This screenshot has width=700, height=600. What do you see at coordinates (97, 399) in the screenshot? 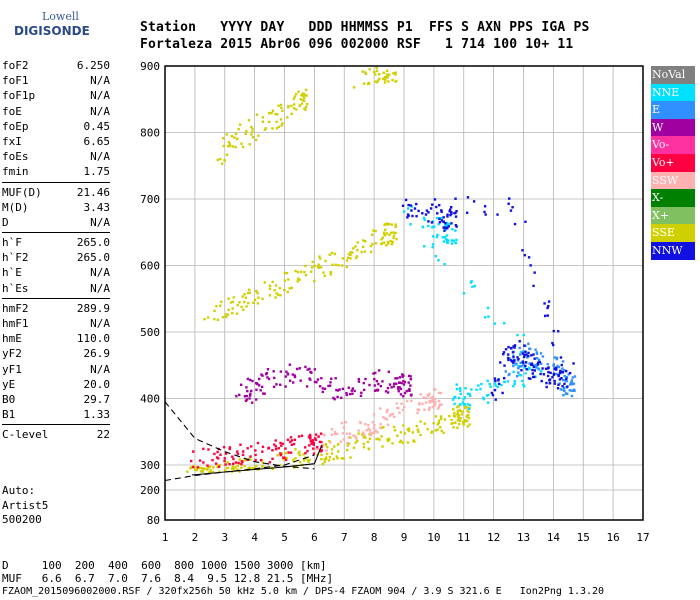
I see `param-value: 29.7` at bounding box center [97, 399].